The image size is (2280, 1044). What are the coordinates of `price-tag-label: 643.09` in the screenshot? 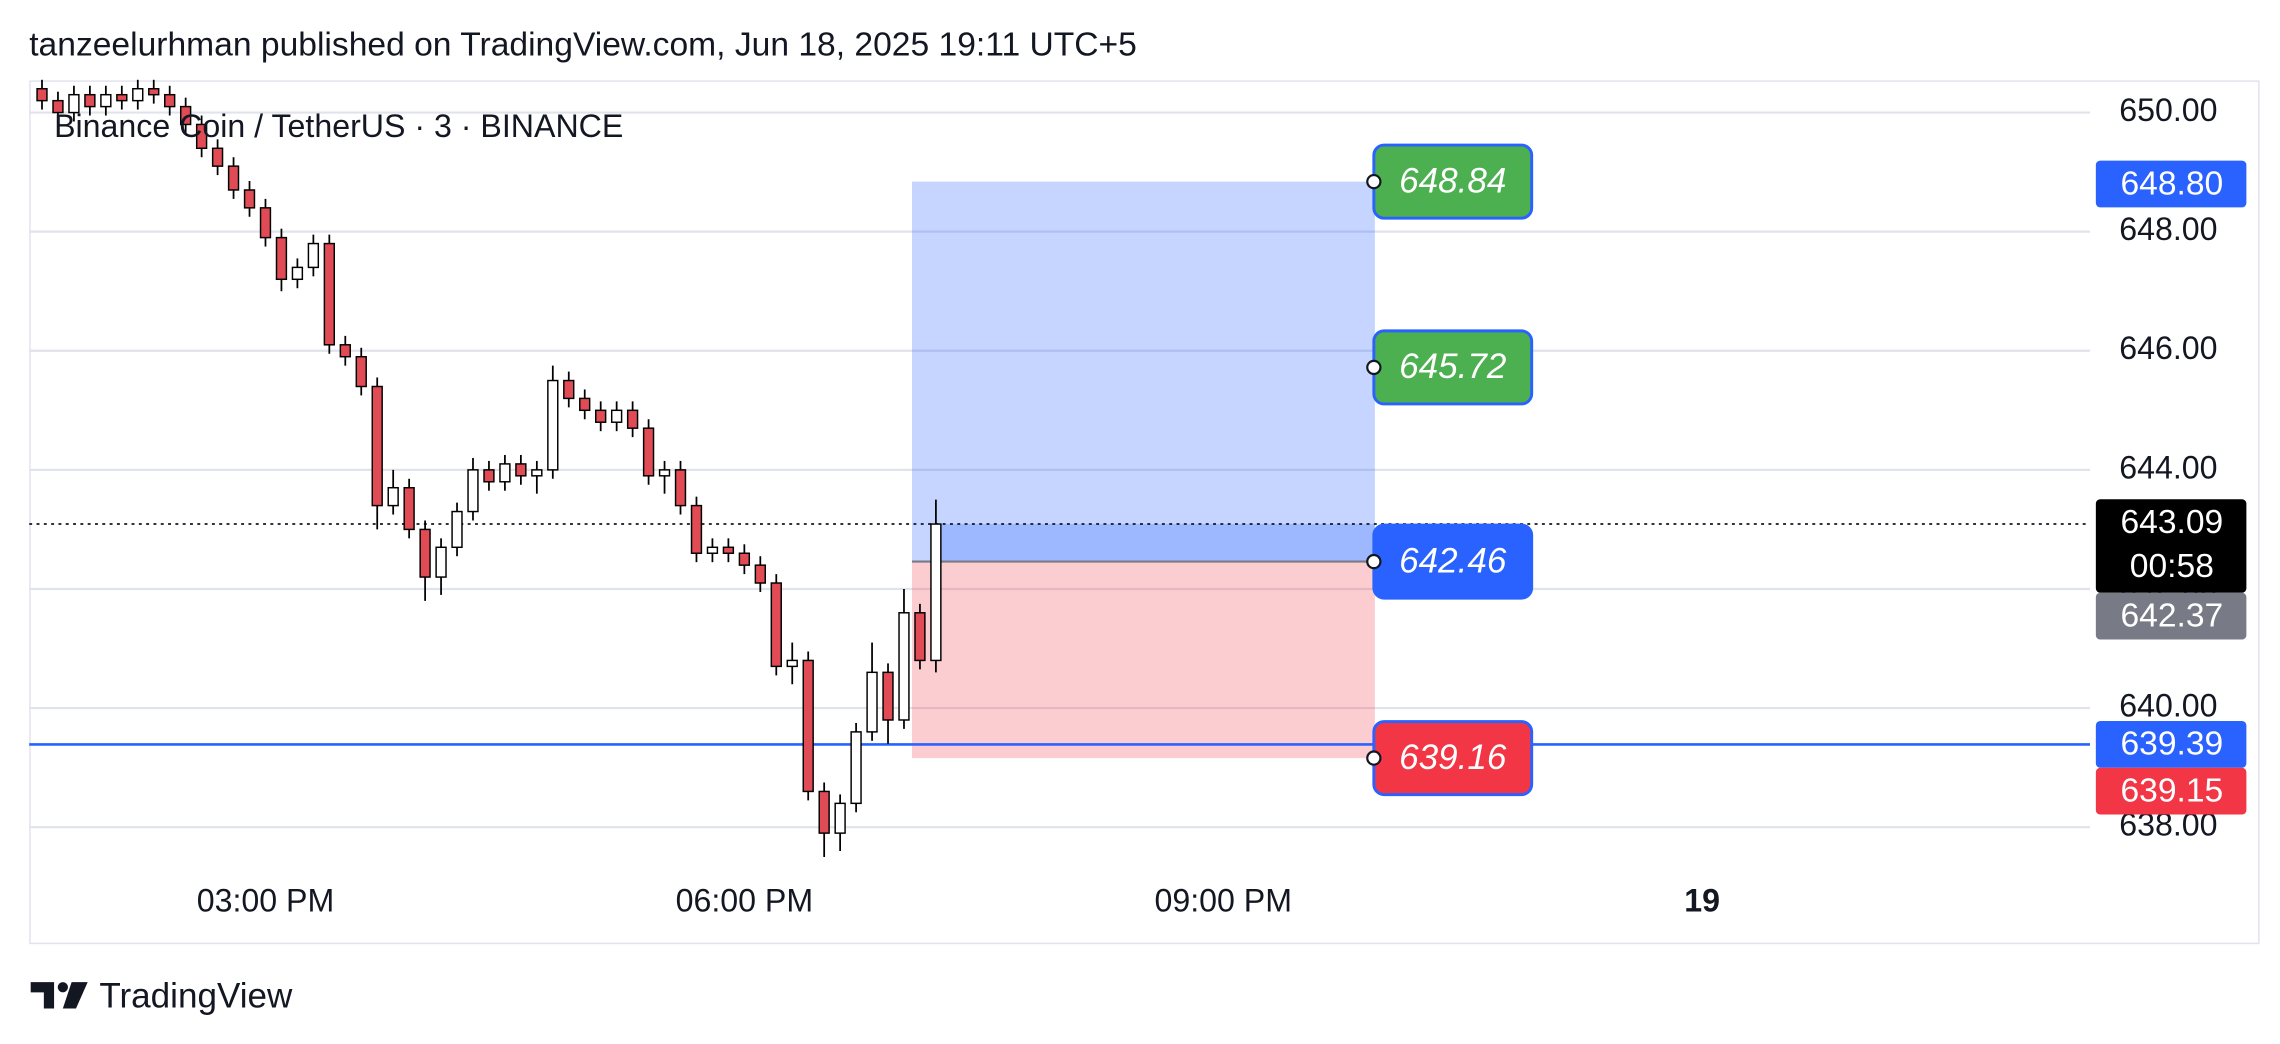 It's located at (2171, 522).